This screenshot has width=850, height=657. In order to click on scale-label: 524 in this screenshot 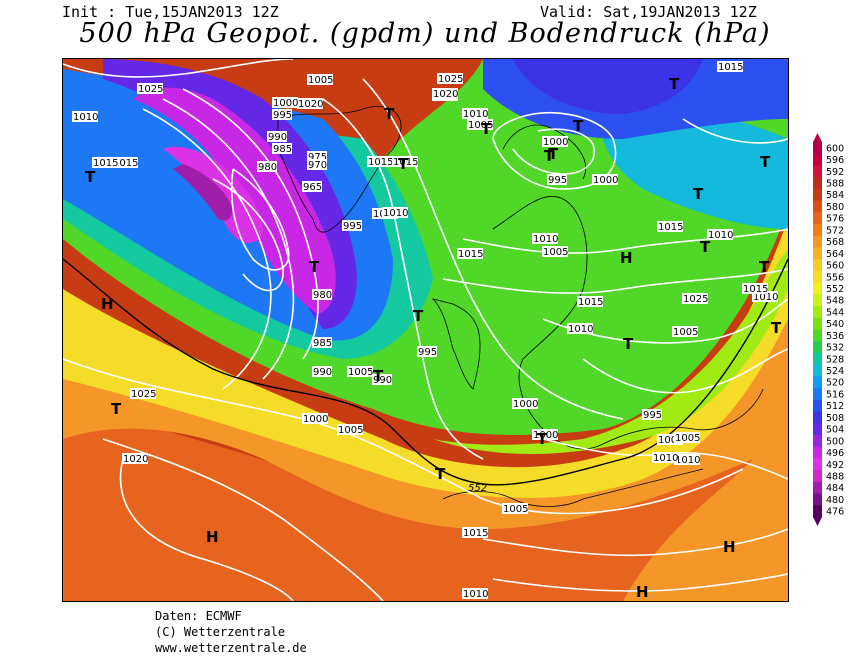, I will do `click(835, 371)`.